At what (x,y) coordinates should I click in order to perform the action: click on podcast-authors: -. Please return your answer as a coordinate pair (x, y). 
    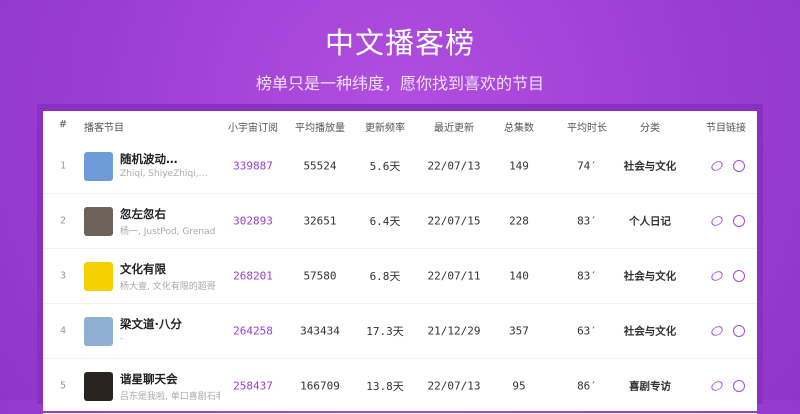
    Looking at the image, I should click on (122, 339).